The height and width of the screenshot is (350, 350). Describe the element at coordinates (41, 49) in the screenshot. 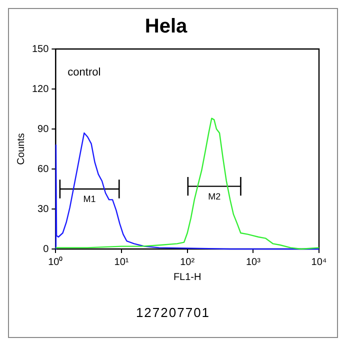

I see `y-tick-label: 150` at that location.